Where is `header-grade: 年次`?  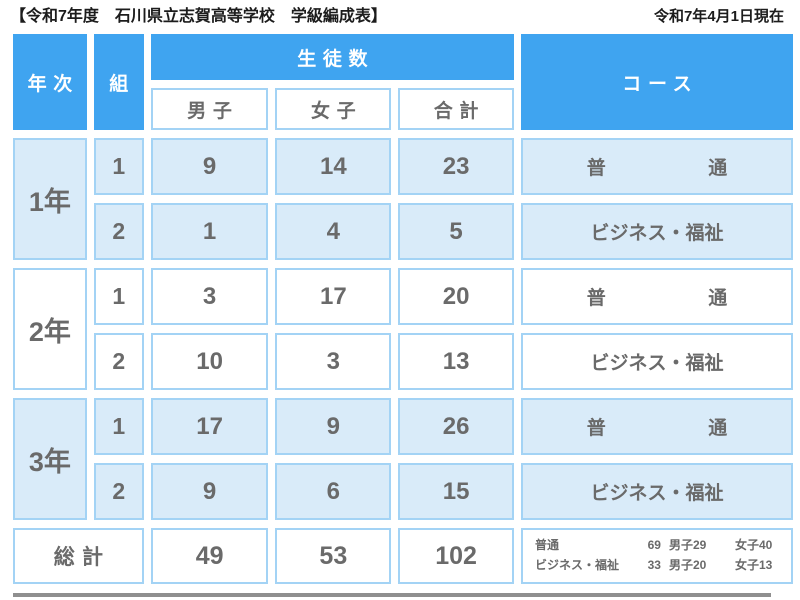 header-grade: 年次 is located at coordinates (50, 82).